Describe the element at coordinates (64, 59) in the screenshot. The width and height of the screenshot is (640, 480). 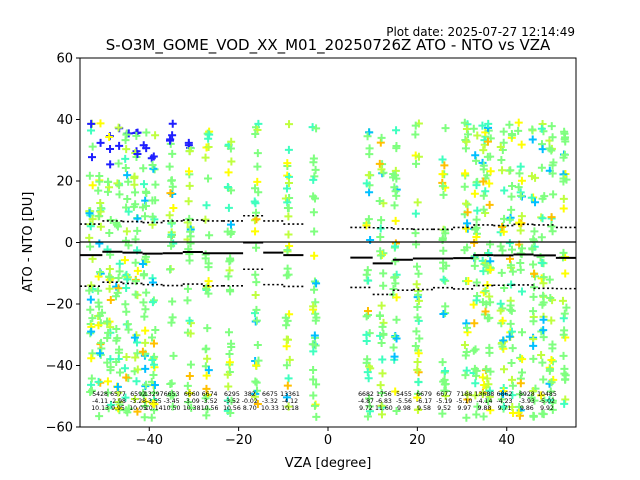
I see `y-tick-label: 60` at that location.